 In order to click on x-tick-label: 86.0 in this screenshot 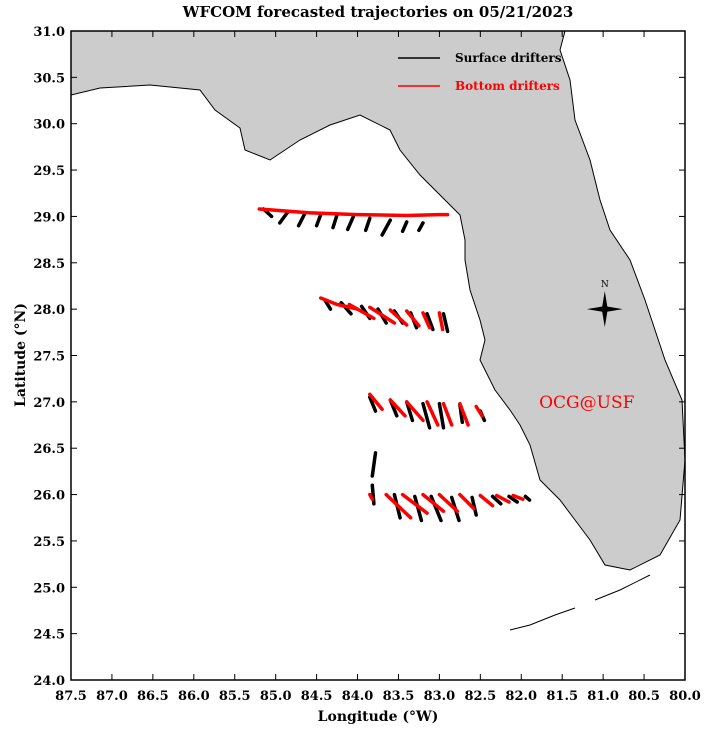, I will do `click(194, 696)`.